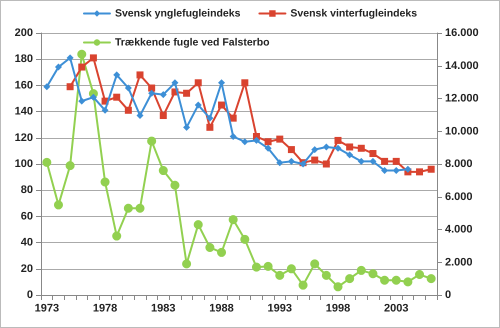  Describe the element at coordinates (396, 308) in the screenshot. I see `x-tick-label: 2003` at that location.